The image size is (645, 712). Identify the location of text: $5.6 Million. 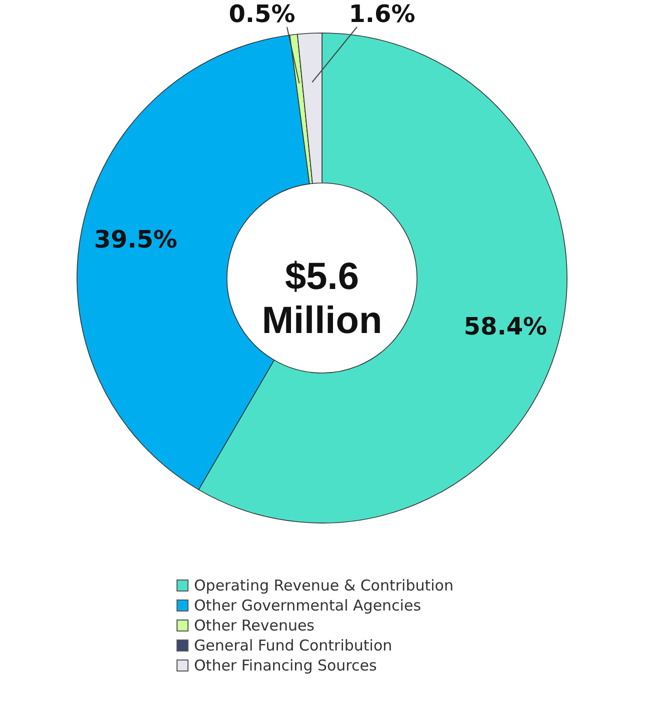
(322, 299).